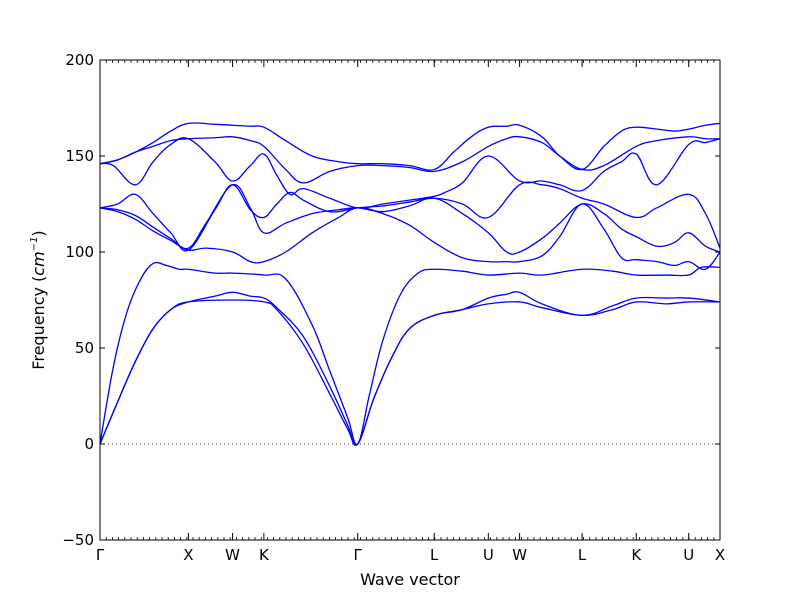 This screenshot has width=800, height=600. I want to click on y-axis-unit-exponent: −1, so click(34, 244).